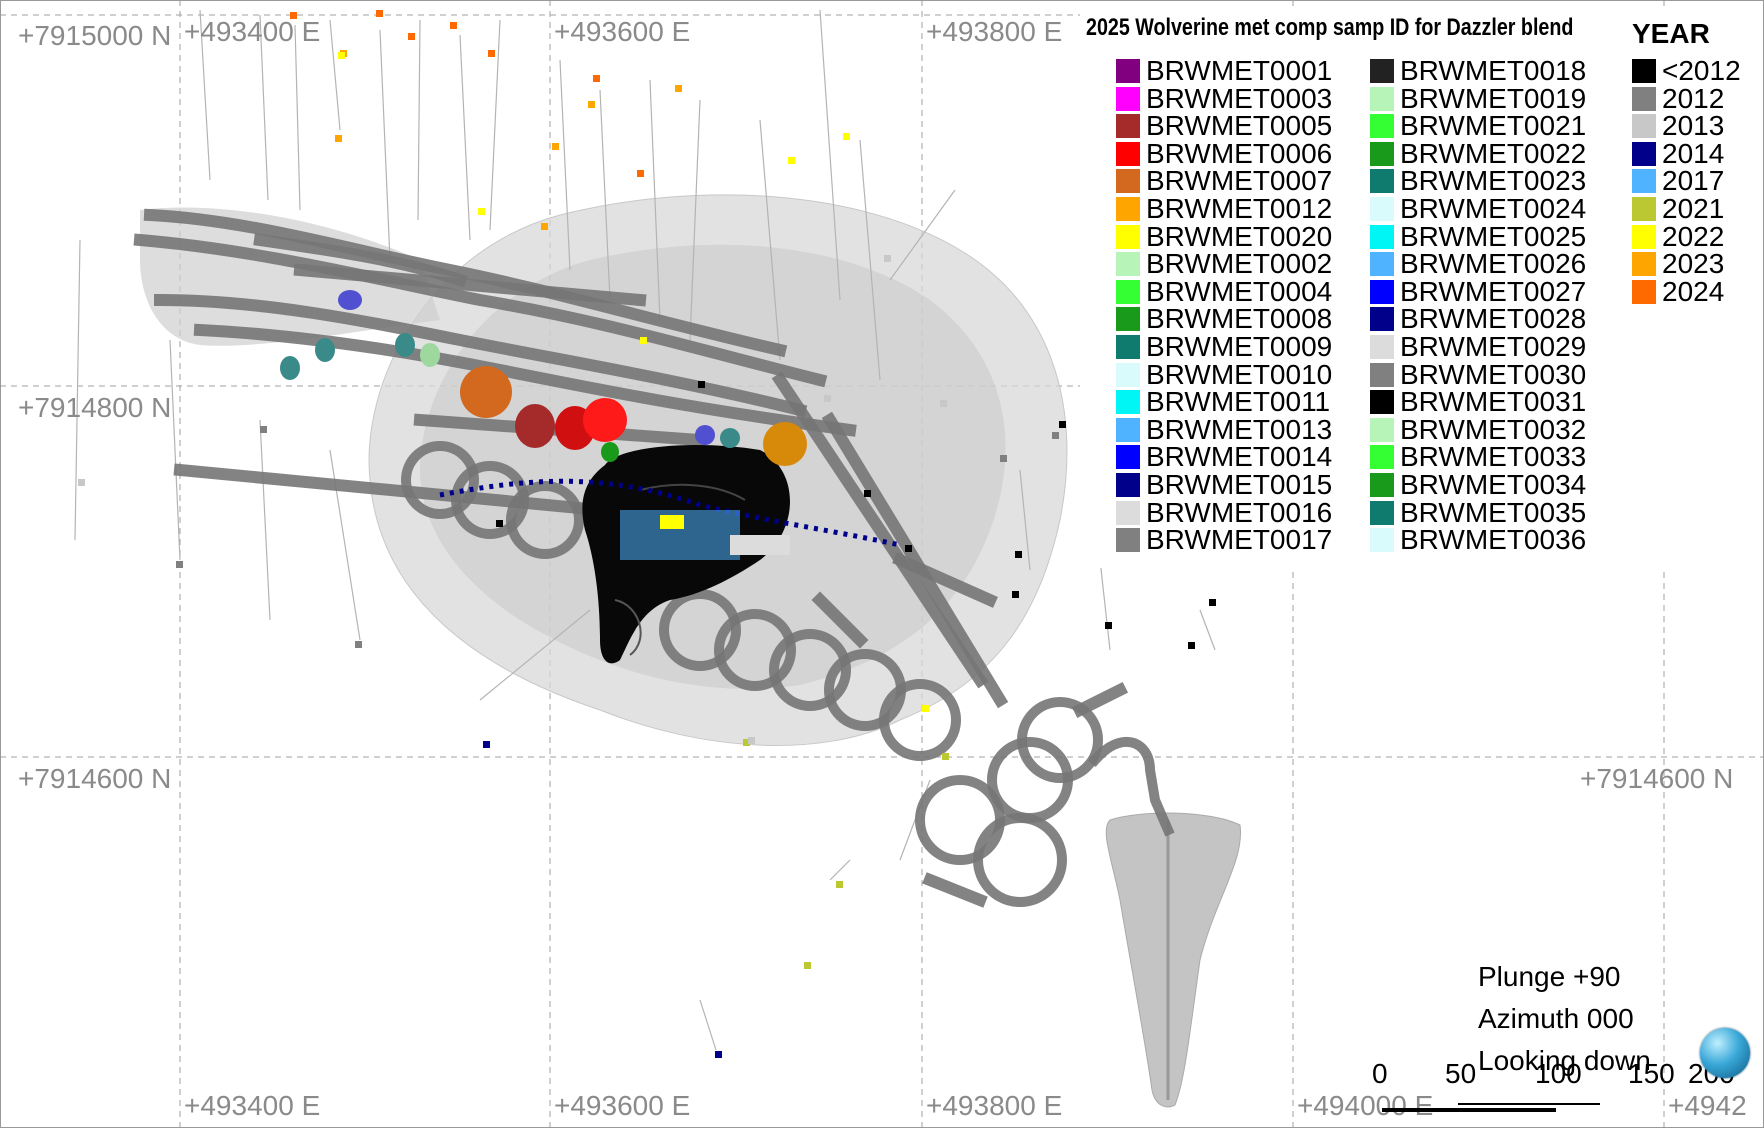 The image size is (1764, 1128). I want to click on scale-bar-line, so click(1491, 1107).